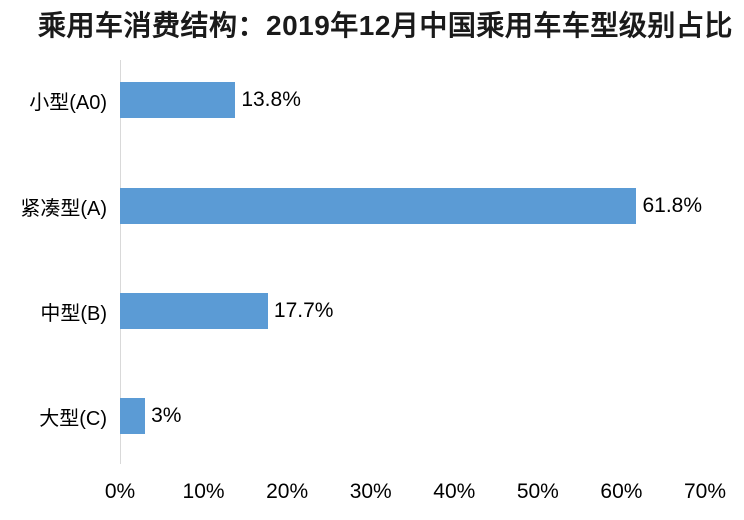  Describe the element at coordinates (303, 310) in the screenshot. I see `value-label: 17.7%` at that location.